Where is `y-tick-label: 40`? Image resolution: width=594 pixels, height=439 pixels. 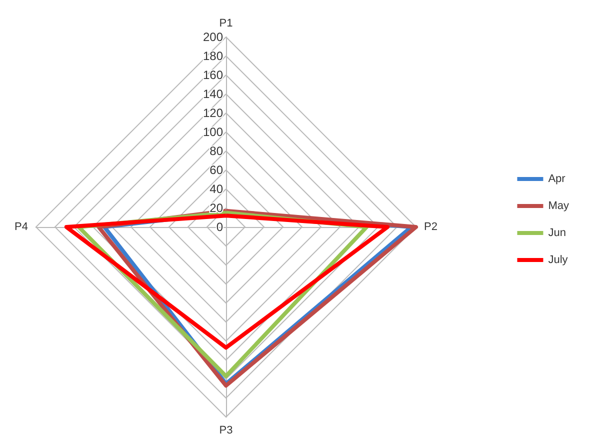 y-tick-label: 40 is located at coordinates (217, 189).